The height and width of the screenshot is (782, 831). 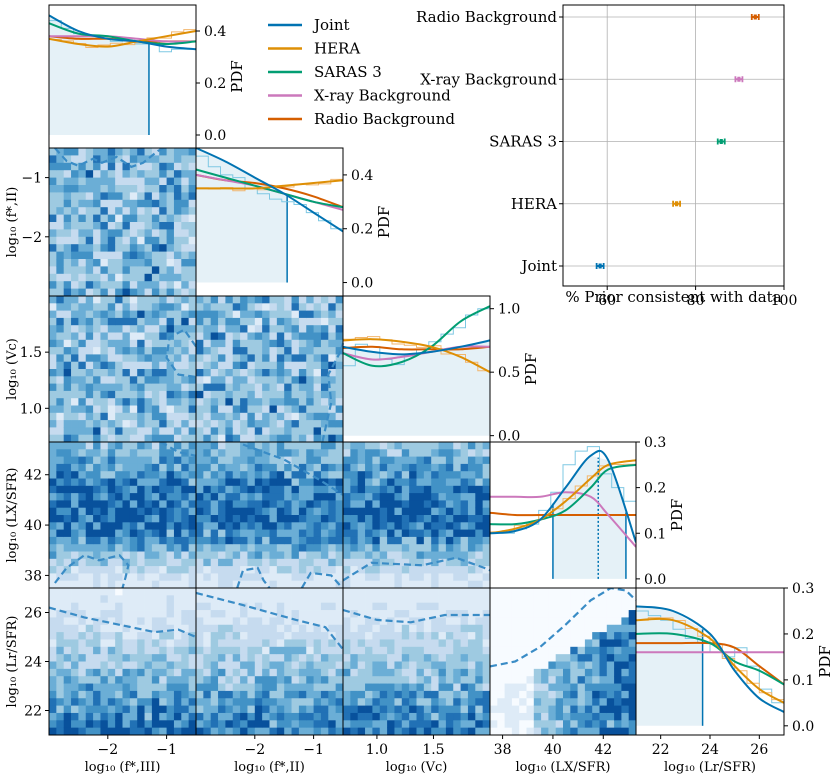 What do you see at coordinates (337, 49) in the screenshot?
I see `legend-label: HERA` at bounding box center [337, 49].